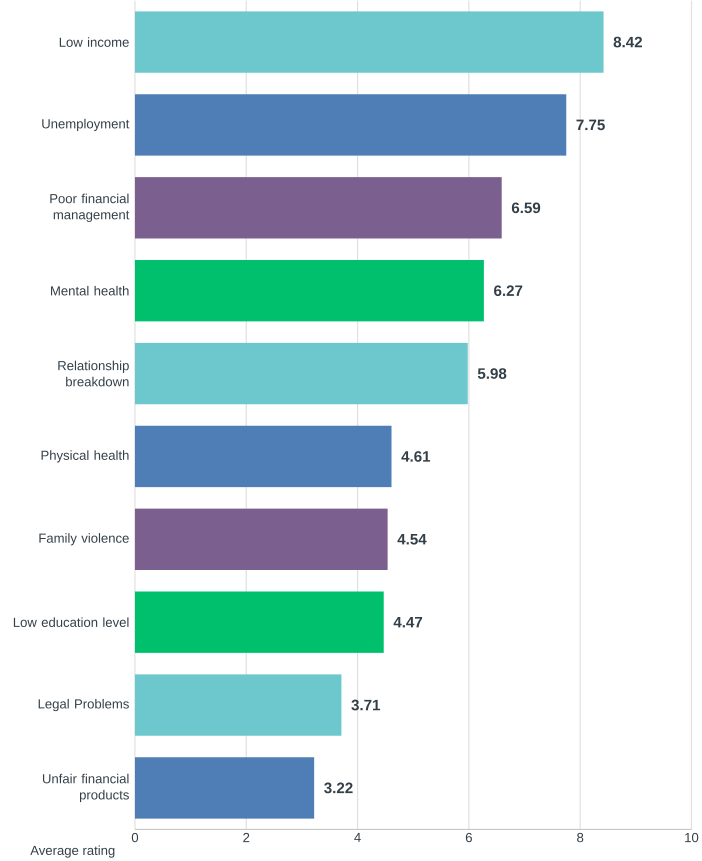  Describe the element at coordinates (469, 837) in the screenshot. I see `x-tick-label: 6` at that location.